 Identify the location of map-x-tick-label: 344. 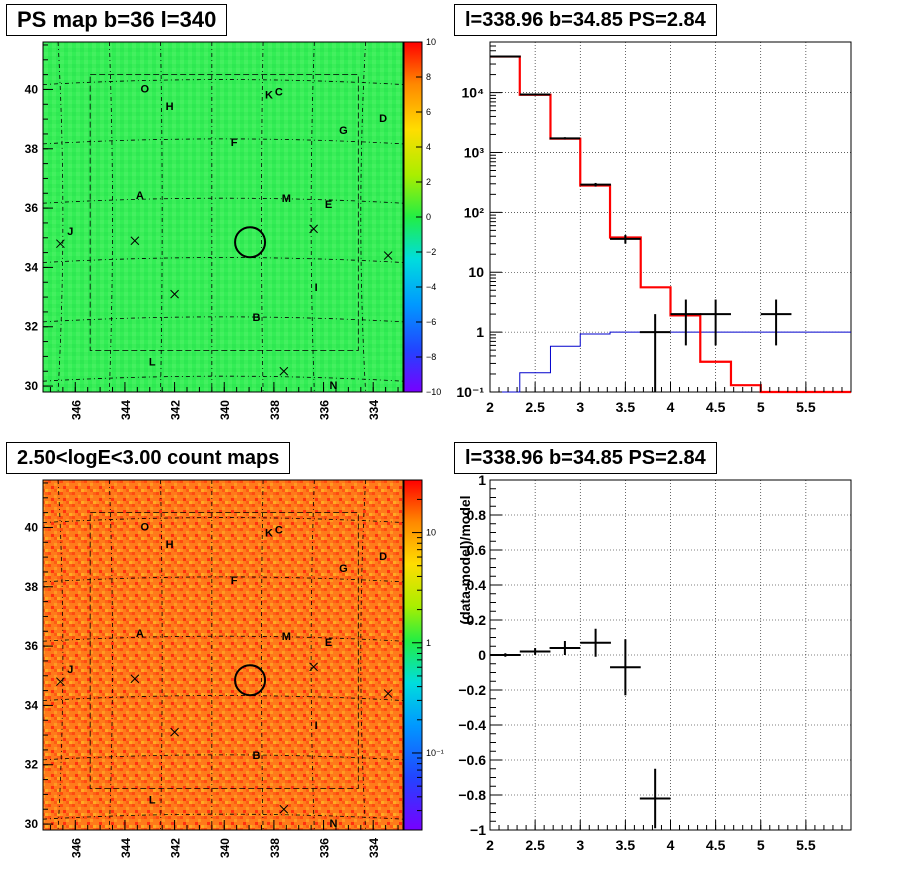
(126, 410).